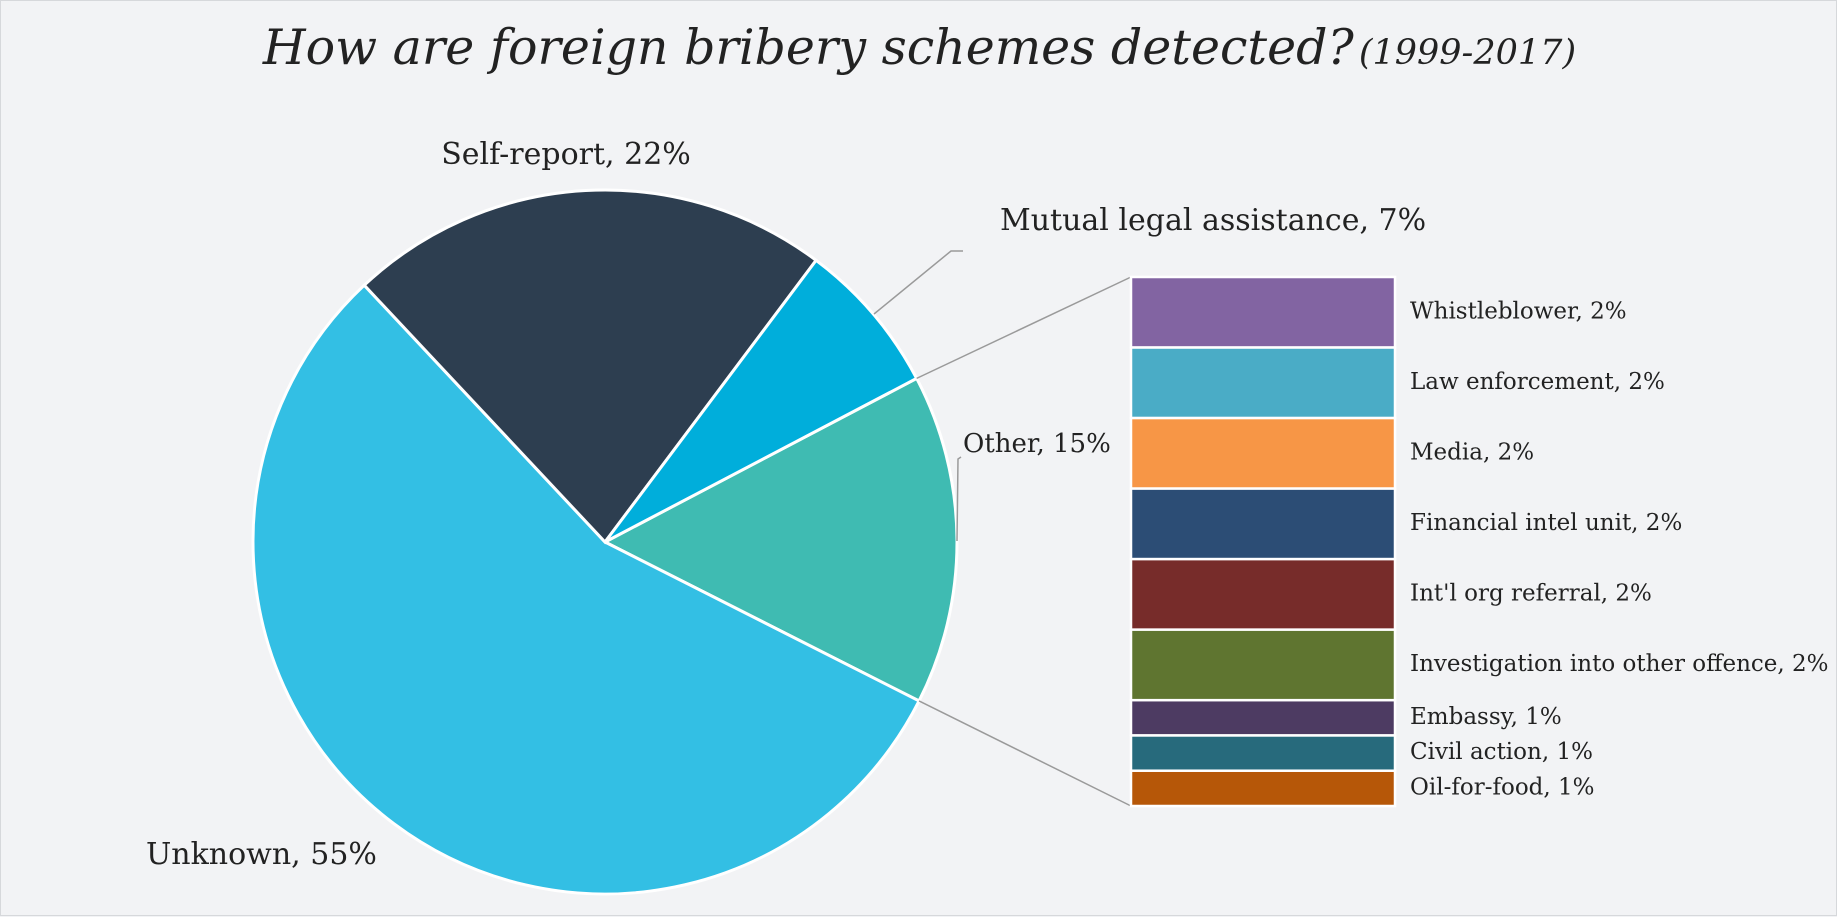 The image size is (1837, 917). What do you see at coordinates (1025, 753) in the screenshot?
I see `breakdown-connector-bottom` at bounding box center [1025, 753].